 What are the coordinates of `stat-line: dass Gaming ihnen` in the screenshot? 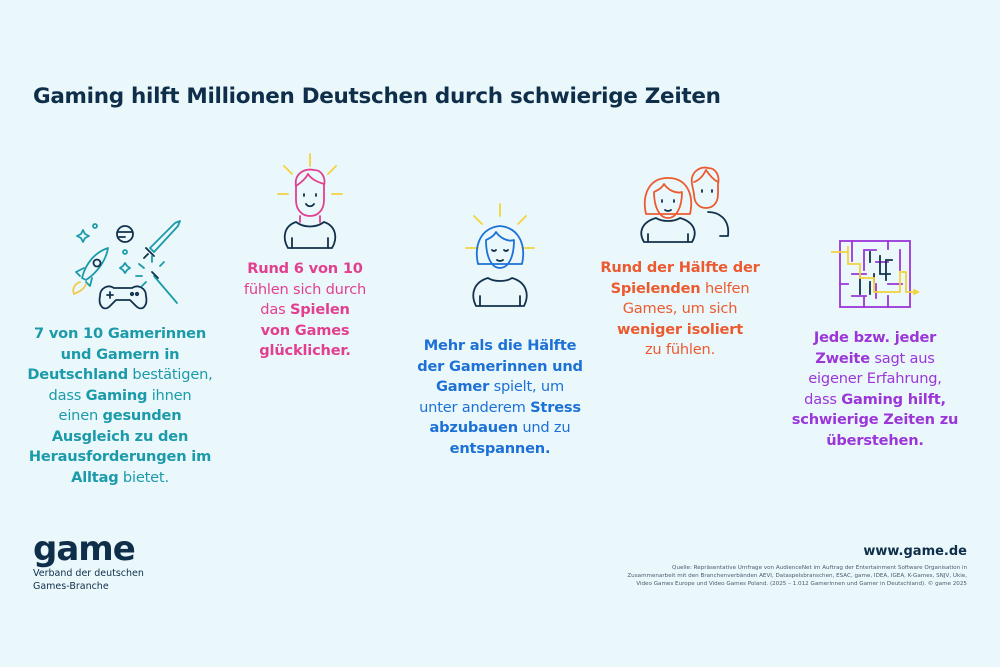 It's located at (120, 396).